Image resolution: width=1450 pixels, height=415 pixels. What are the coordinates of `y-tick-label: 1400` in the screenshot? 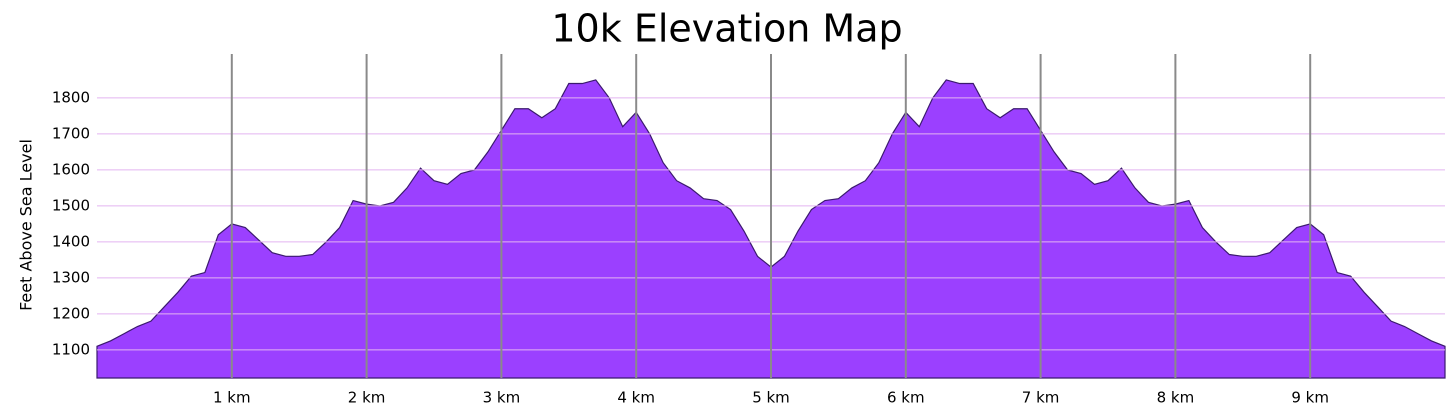 It's located at (71, 241).